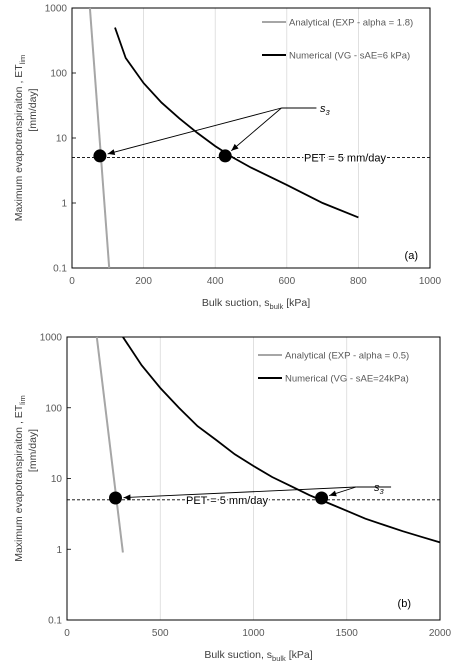  I want to click on x-tick-label: 400, so click(215, 281).